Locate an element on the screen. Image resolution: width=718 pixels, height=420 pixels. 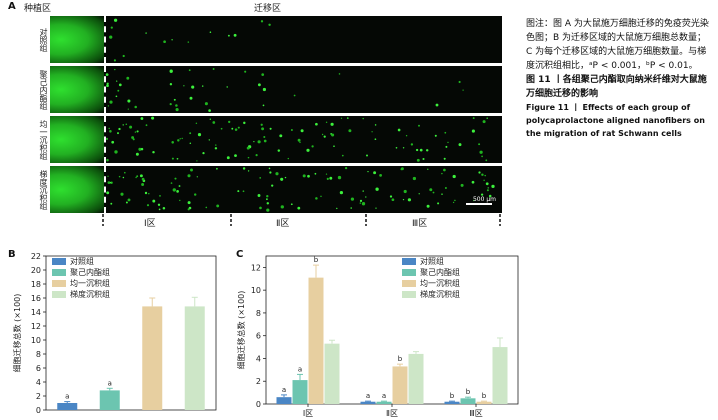
fluorescence-strip-uniform is located at coordinates (276, 139).